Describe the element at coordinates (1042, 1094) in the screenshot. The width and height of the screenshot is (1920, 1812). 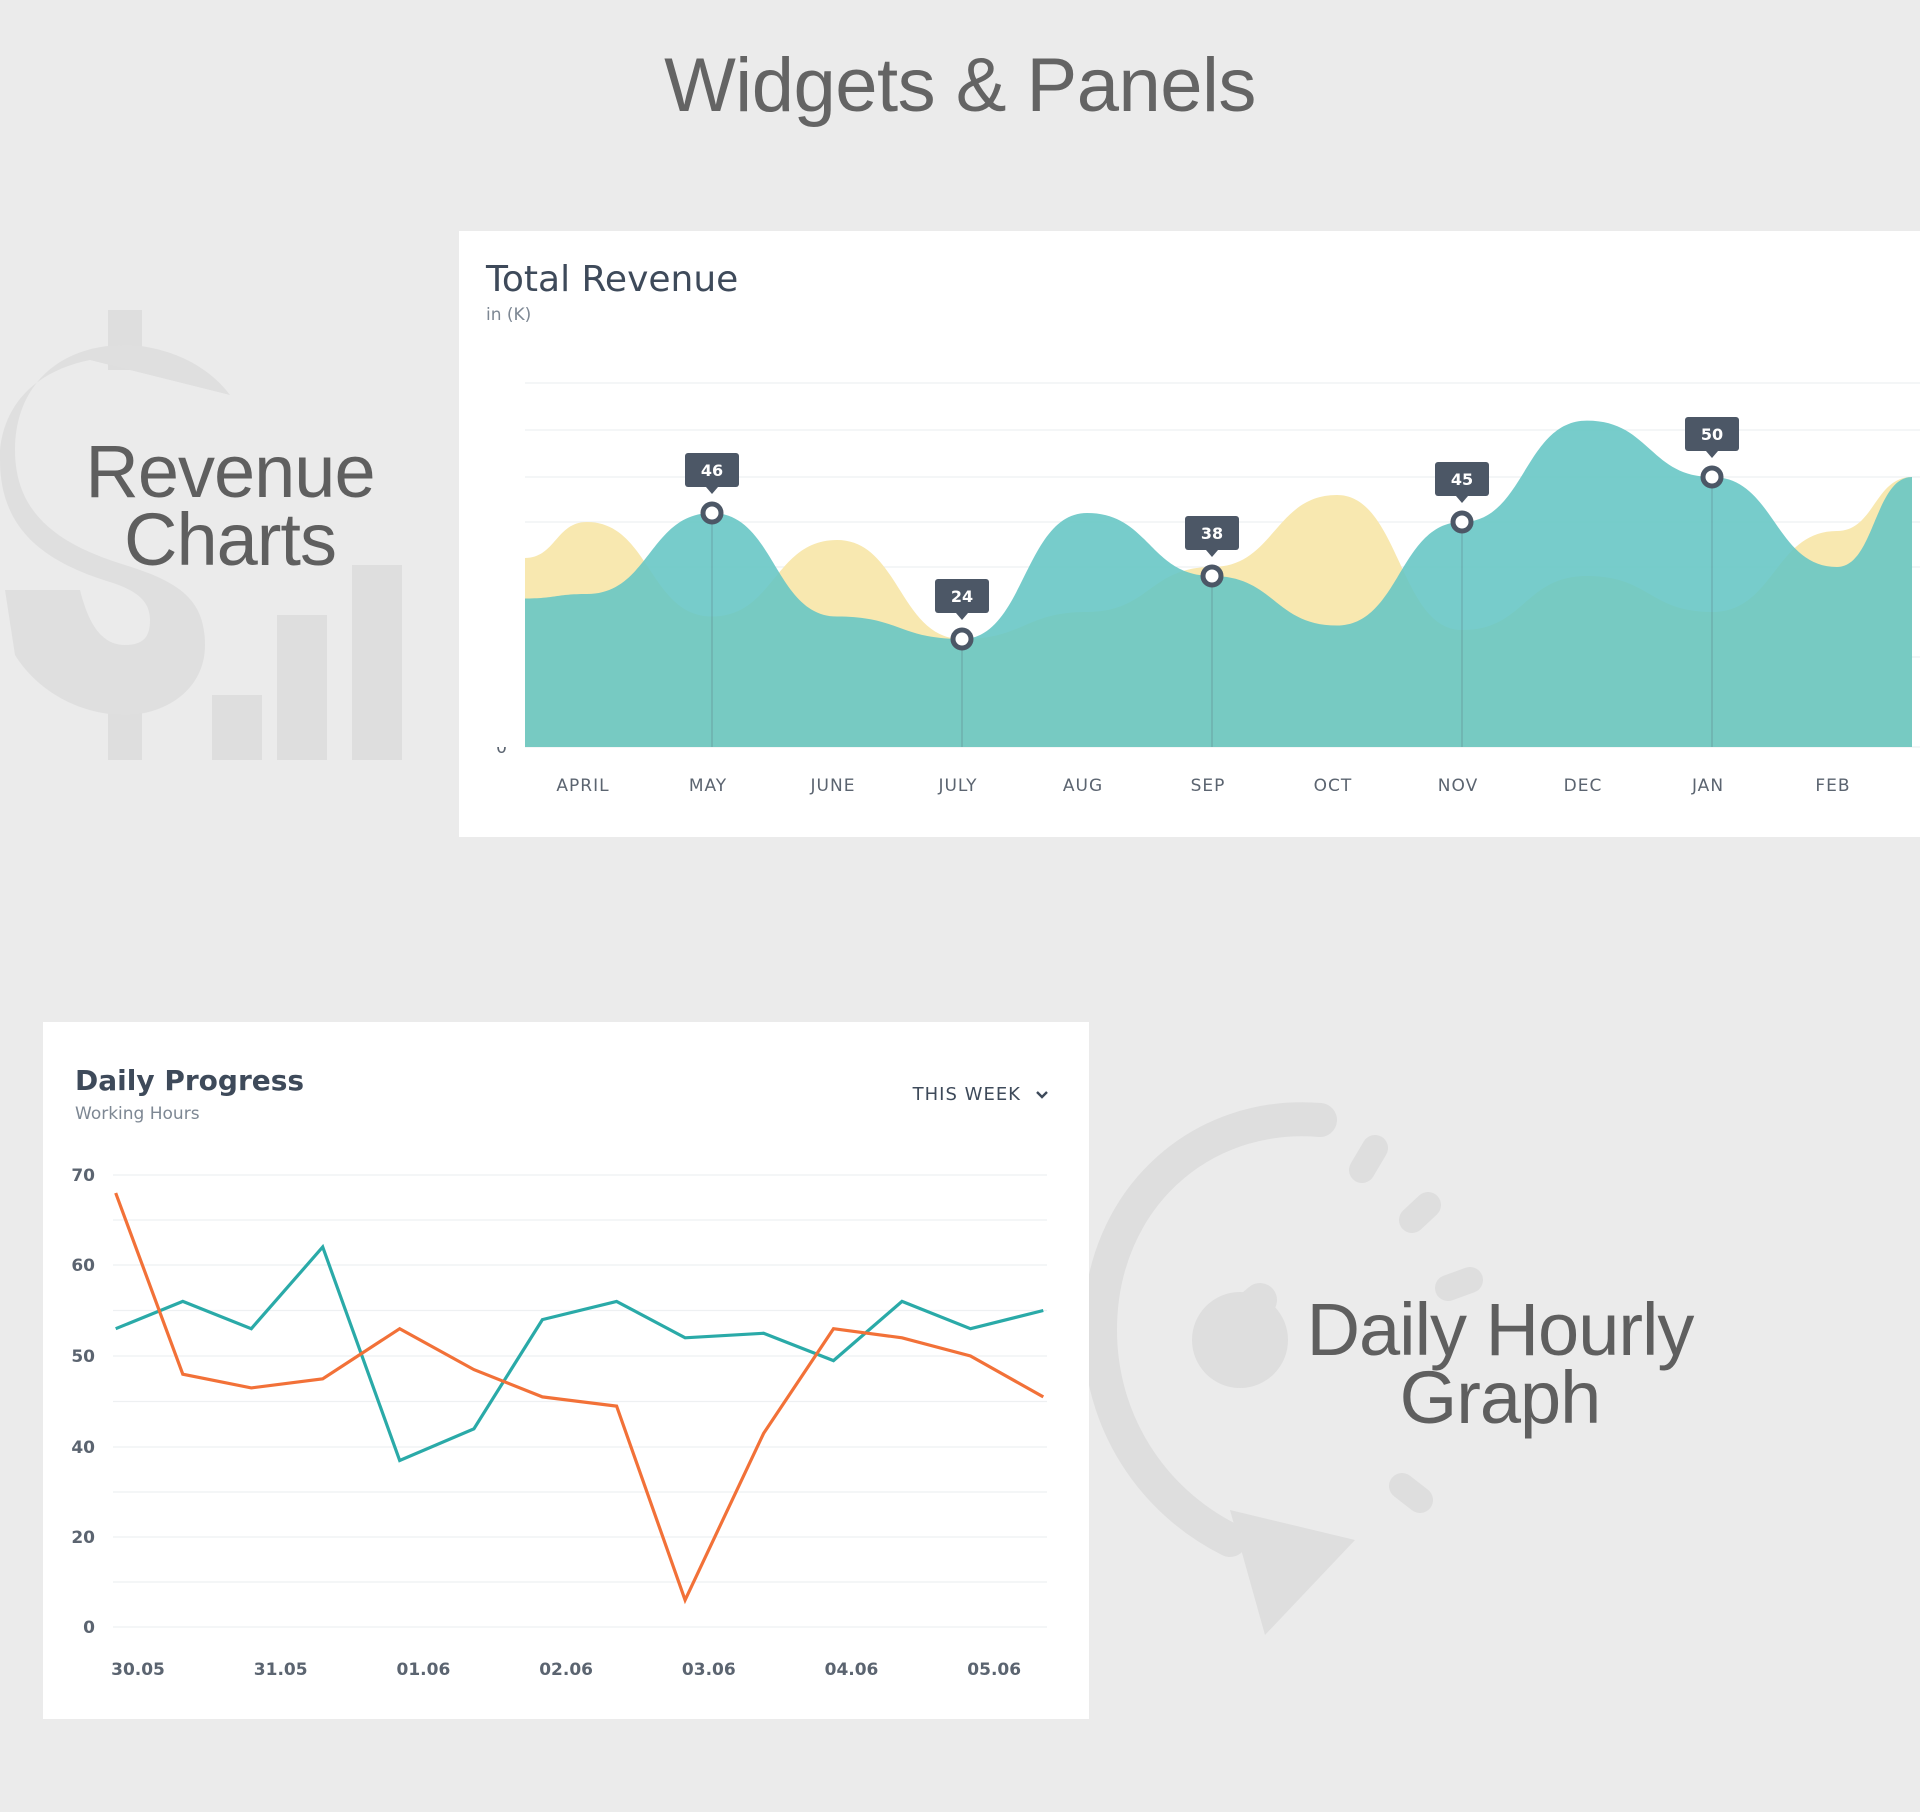
I see `chevron-down-icon` at that location.